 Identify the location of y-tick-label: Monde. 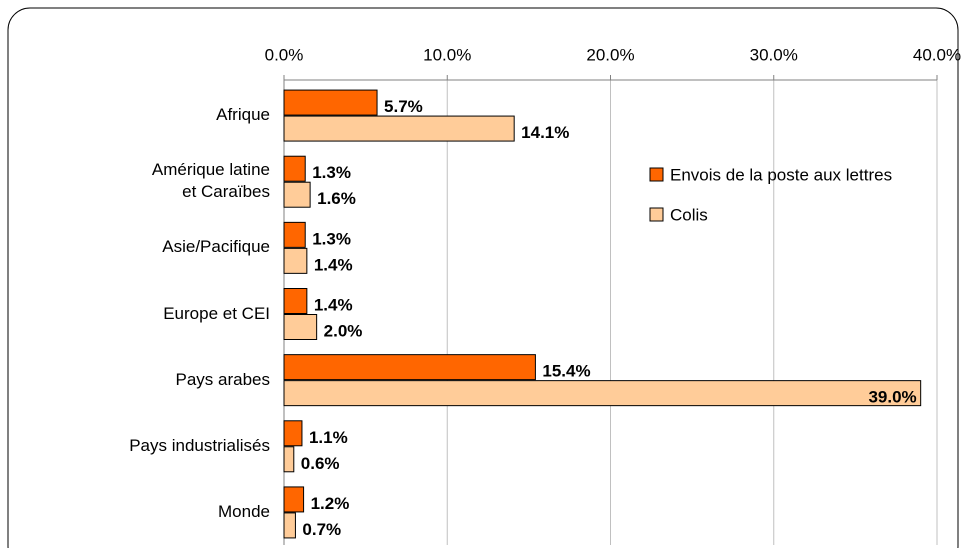
(244, 511).